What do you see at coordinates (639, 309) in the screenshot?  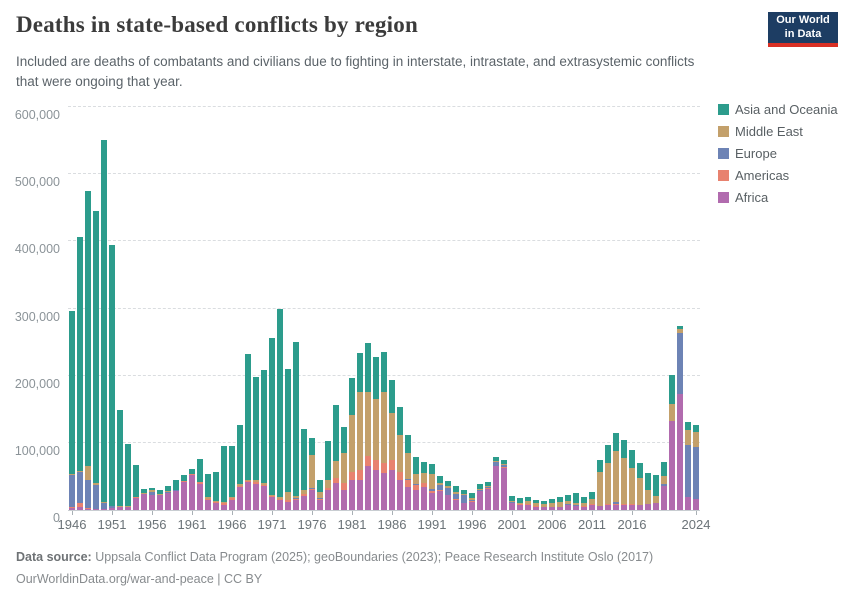 I see `bar-2017` at bounding box center [639, 309].